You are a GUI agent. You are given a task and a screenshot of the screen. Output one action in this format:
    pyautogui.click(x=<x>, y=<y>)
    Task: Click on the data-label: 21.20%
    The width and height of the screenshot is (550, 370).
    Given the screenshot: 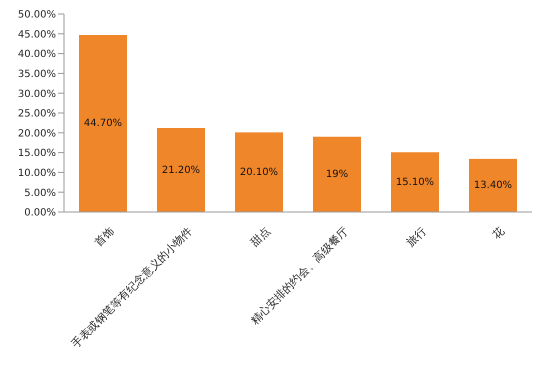 What is the action you would take?
    pyautogui.click(x=181, y=170)
    